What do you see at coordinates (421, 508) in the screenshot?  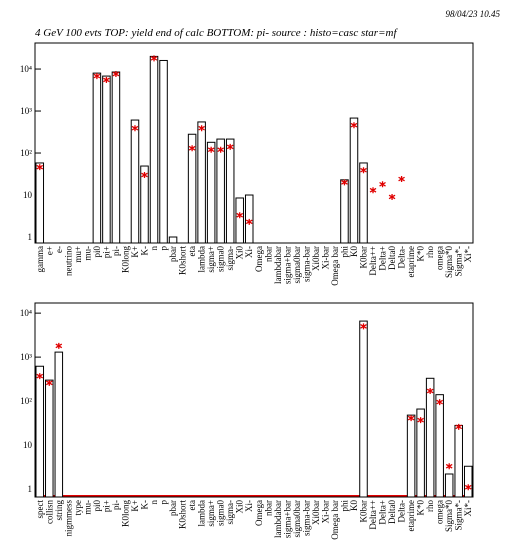 I see `x-tick-label: K*0` at bounding box center [421, 508].